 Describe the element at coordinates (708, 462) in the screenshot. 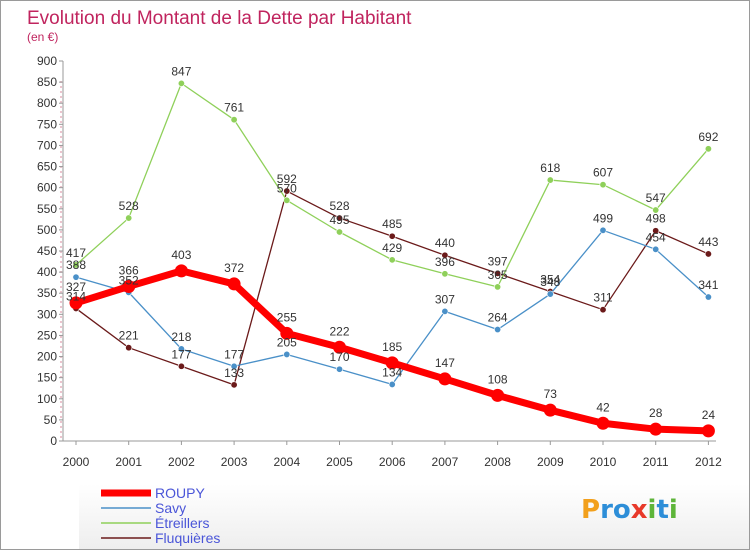

I see `x-tick-label: 2012` at that location.